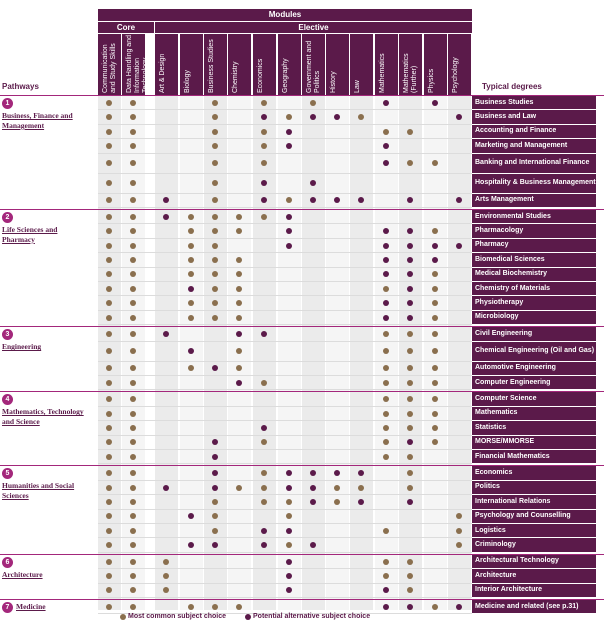 Image resolution: width=604 pixels, height=625 pixels. I want to click on subject-label: Communication and Study Skills, so click(109, 68).